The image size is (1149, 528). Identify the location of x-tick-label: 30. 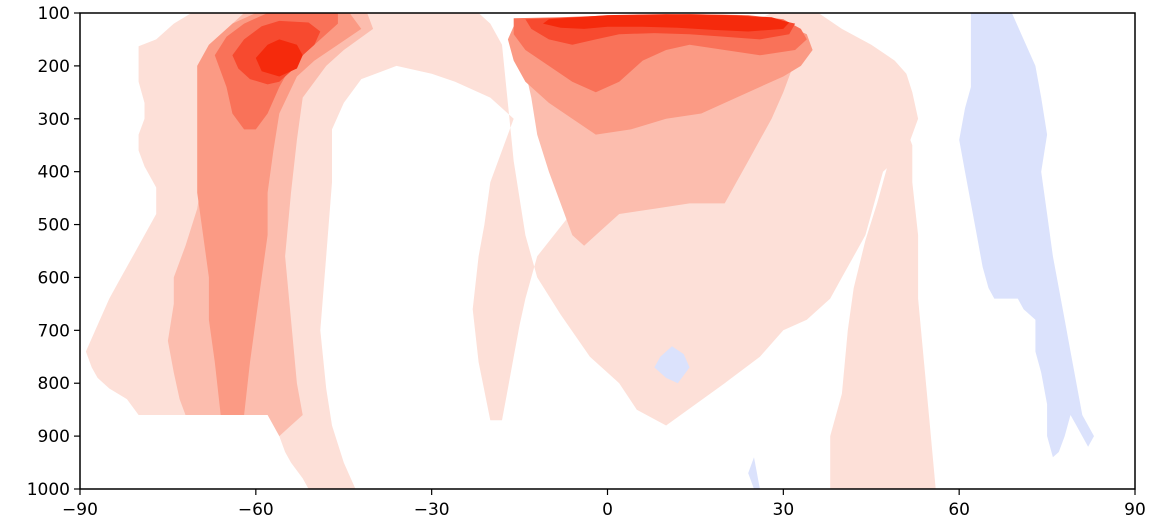
(784, 510).